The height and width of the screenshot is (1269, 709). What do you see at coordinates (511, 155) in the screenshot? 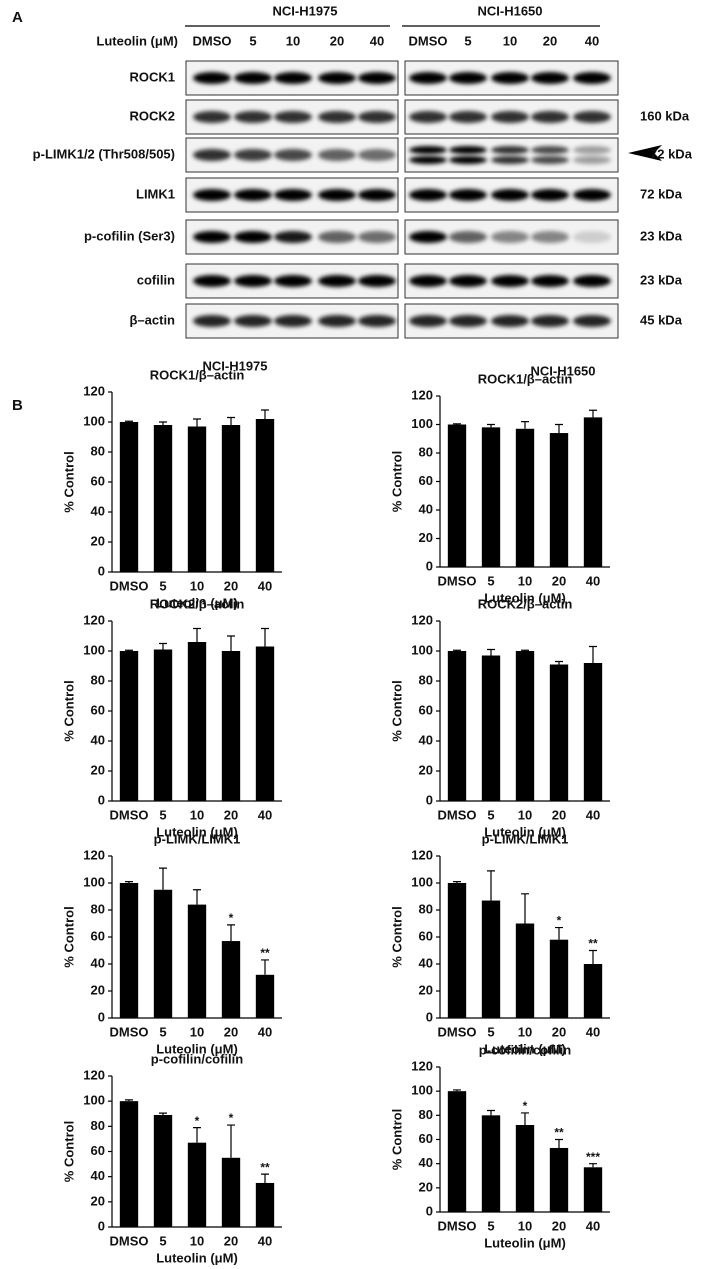
I see `blot-frame` at bounding box center [511, 155].